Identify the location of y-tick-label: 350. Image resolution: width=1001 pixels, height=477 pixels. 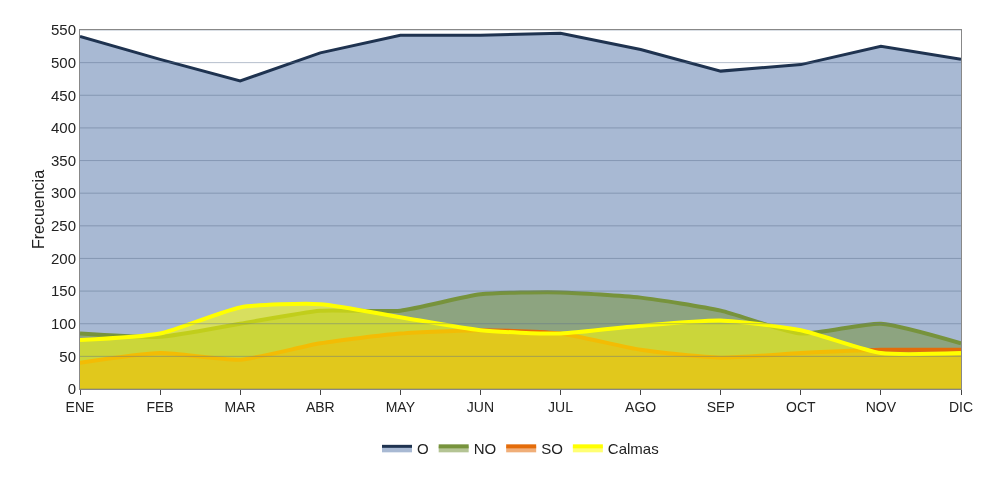
(63, 160).